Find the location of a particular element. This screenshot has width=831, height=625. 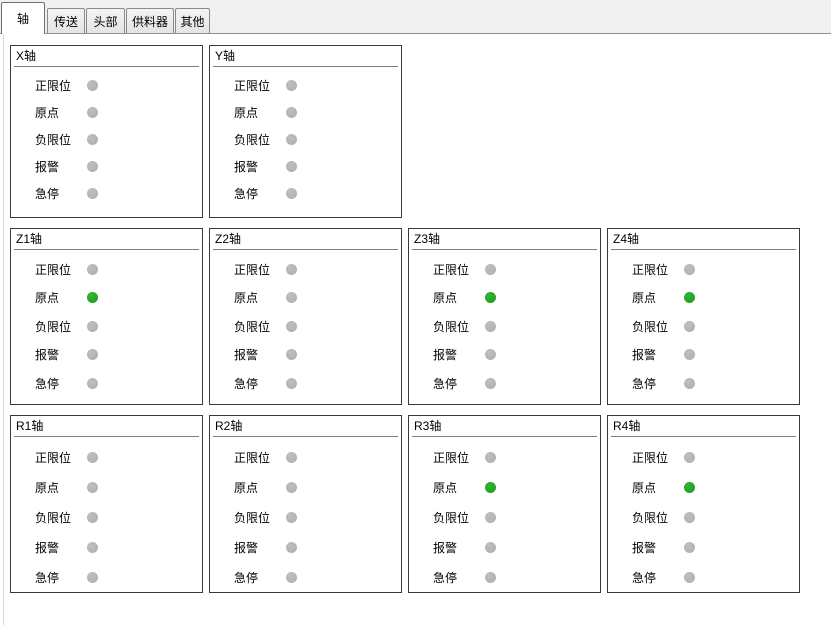

tab-head: 头部 is located at coordinates (105, 20).